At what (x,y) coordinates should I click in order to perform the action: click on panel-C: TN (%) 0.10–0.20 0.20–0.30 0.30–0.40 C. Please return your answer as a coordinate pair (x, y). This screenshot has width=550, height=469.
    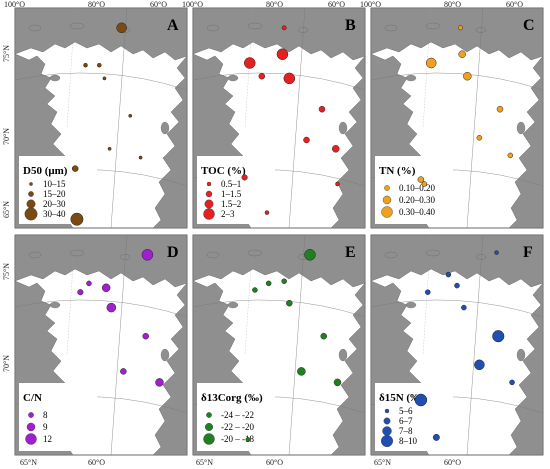
    Looking at the image, I should click on (457, 118).